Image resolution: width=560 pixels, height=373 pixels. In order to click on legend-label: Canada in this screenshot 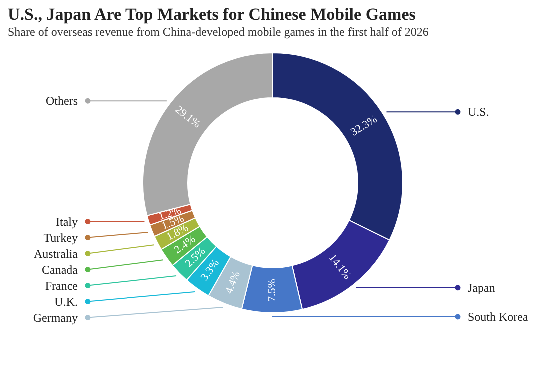, I will do `click(60, 269)`.